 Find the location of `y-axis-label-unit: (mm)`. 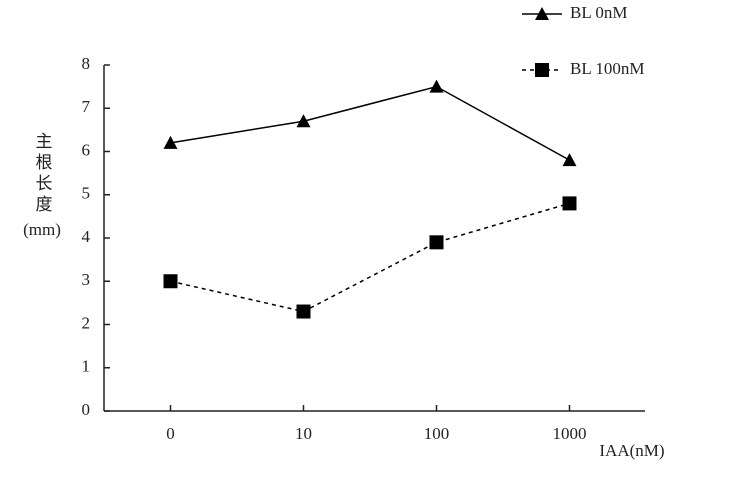

y-axis-label-unit: (mm) is located at coordinates (42, 229).